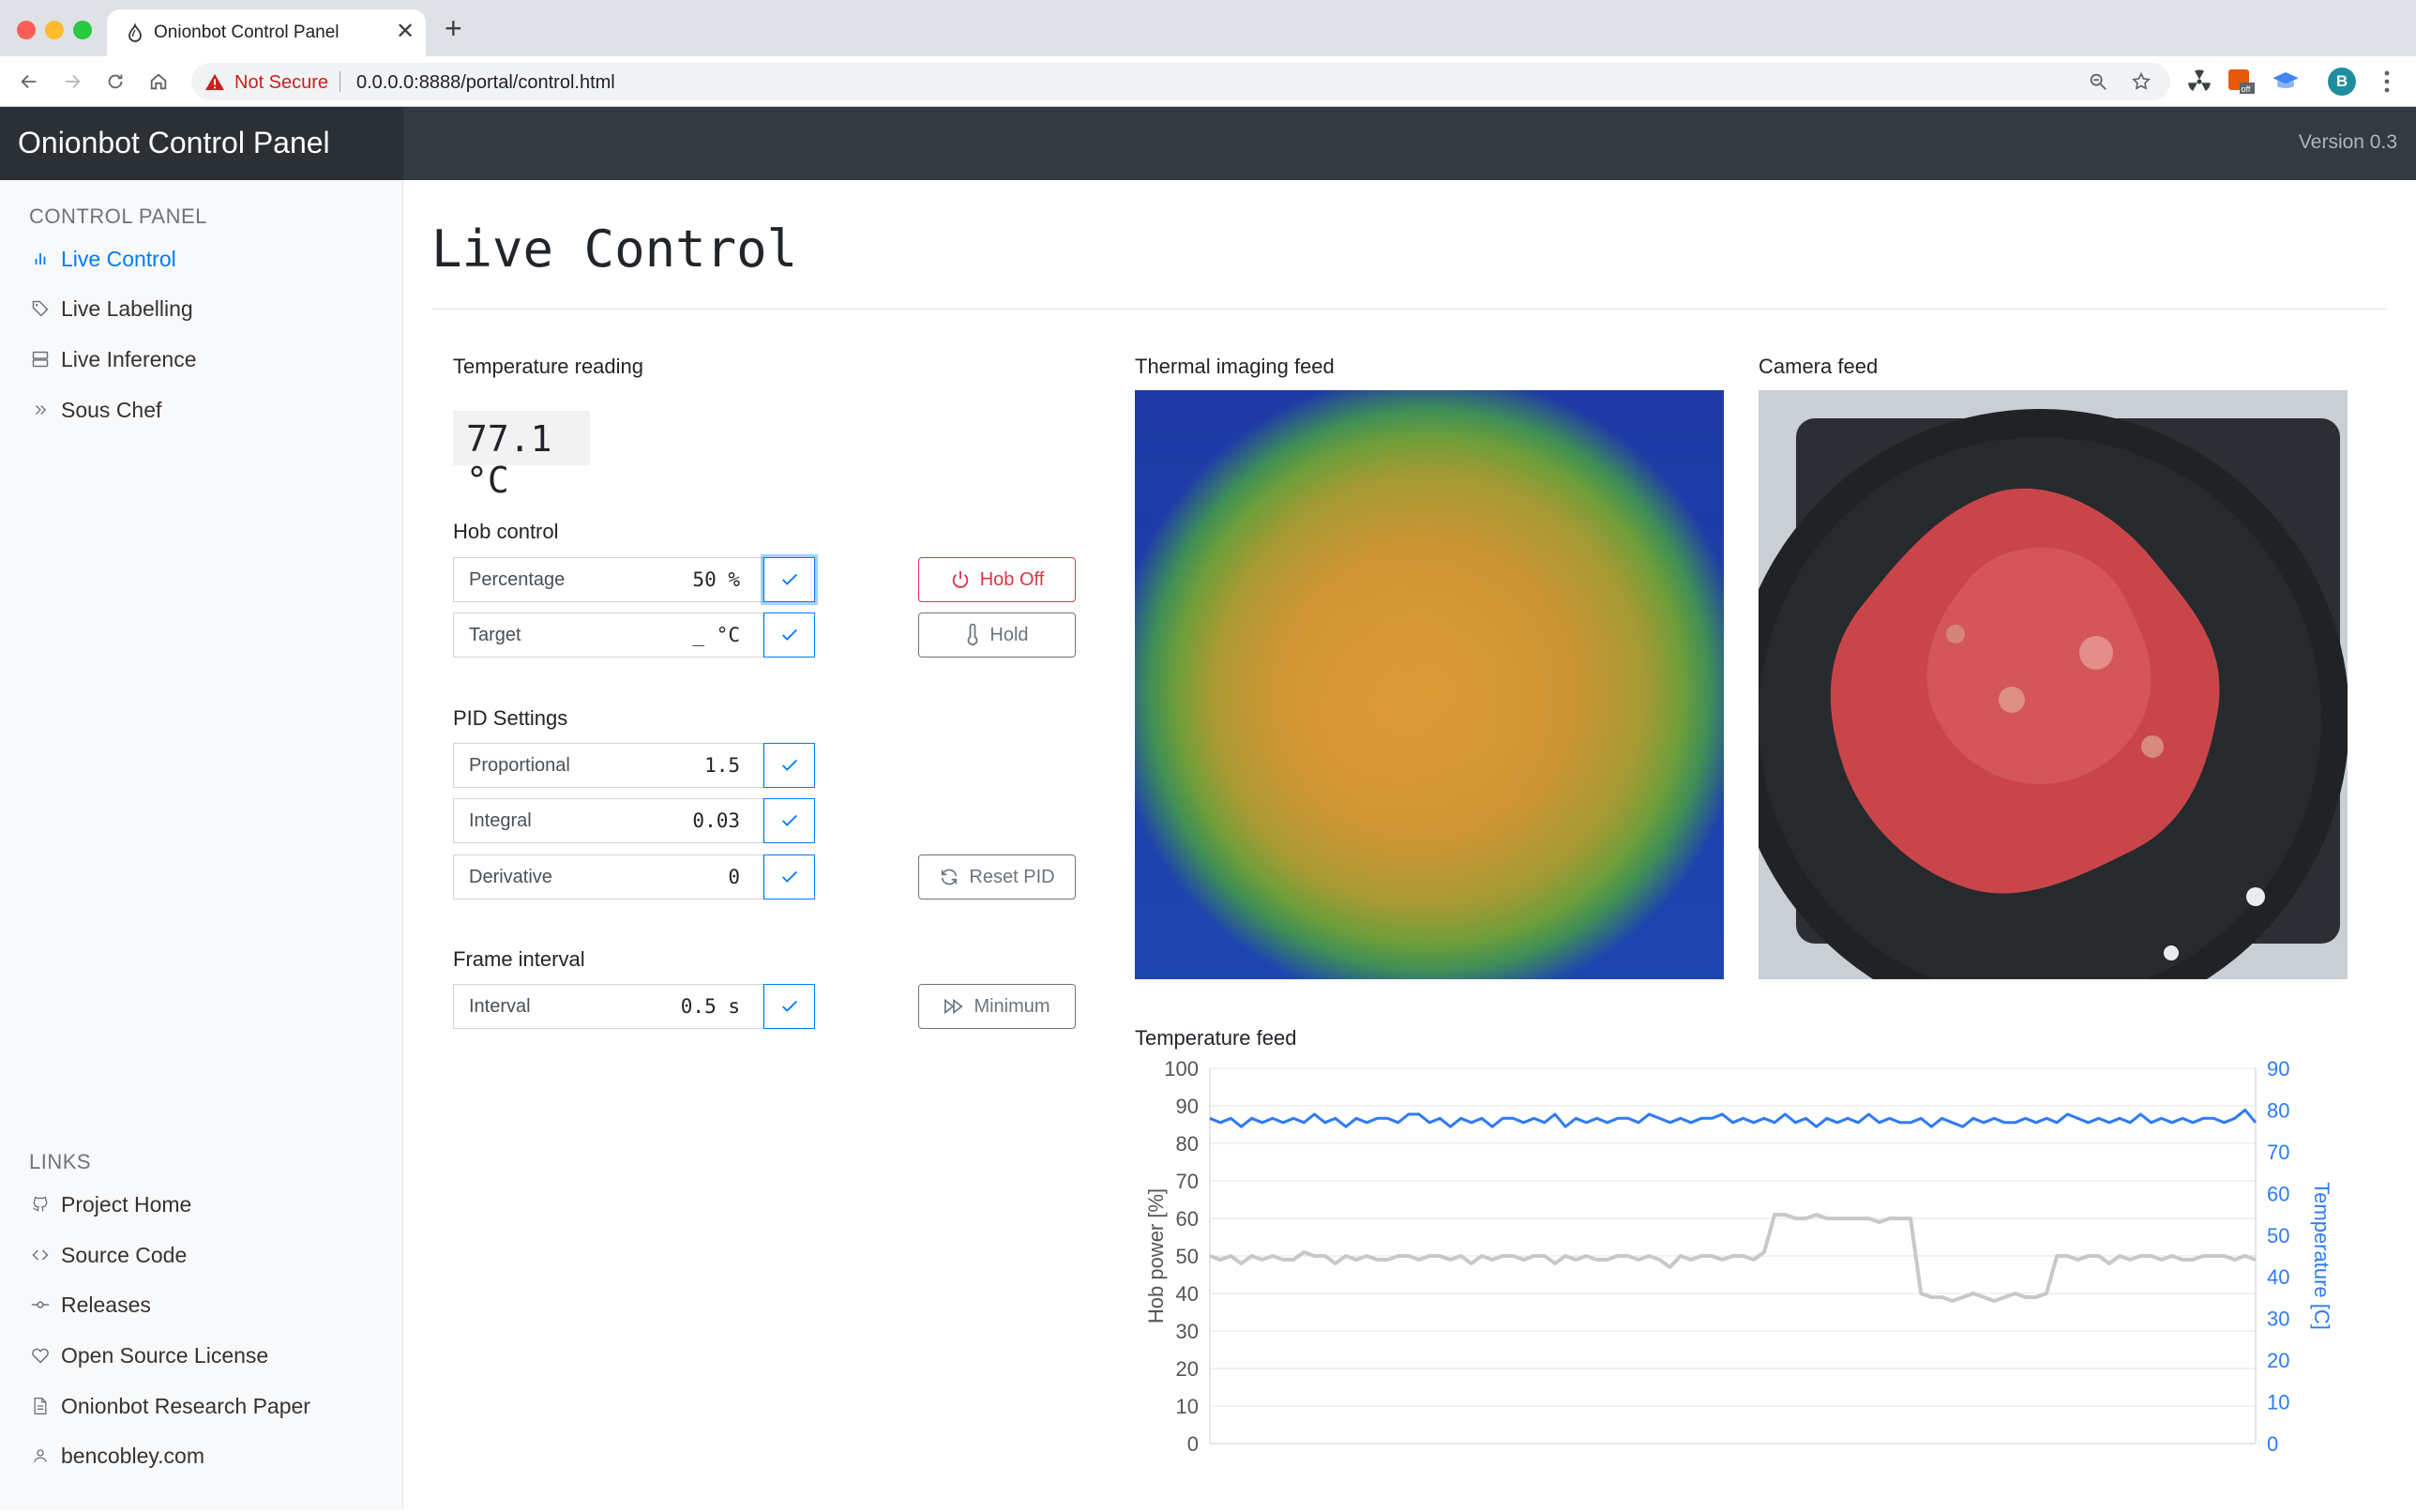  I want to click on percentage-submit-button, so click(789, 579).